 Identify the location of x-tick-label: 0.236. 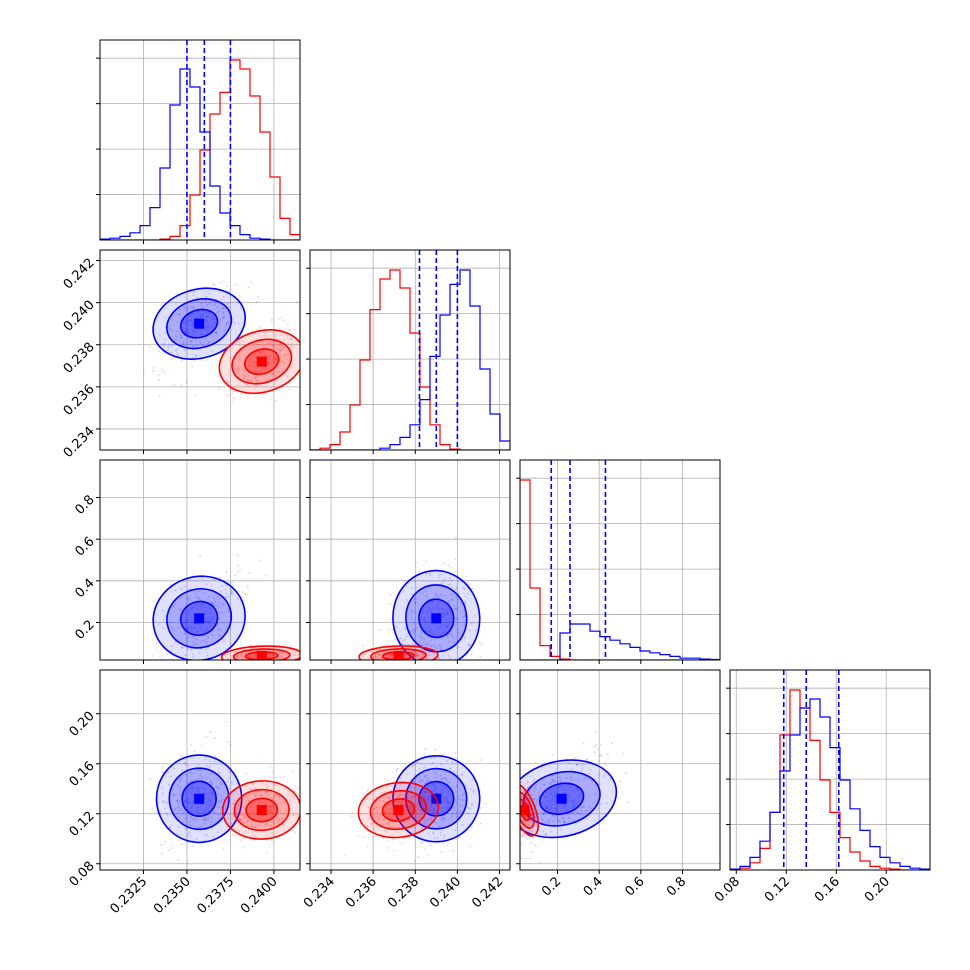
(361, 892).